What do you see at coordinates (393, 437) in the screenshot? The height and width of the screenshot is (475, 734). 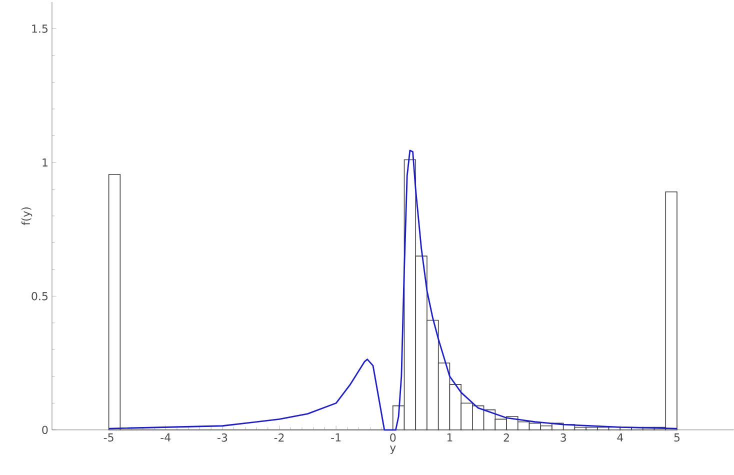 I see `x-tick-label: 0` at bounding box center [393, 437].